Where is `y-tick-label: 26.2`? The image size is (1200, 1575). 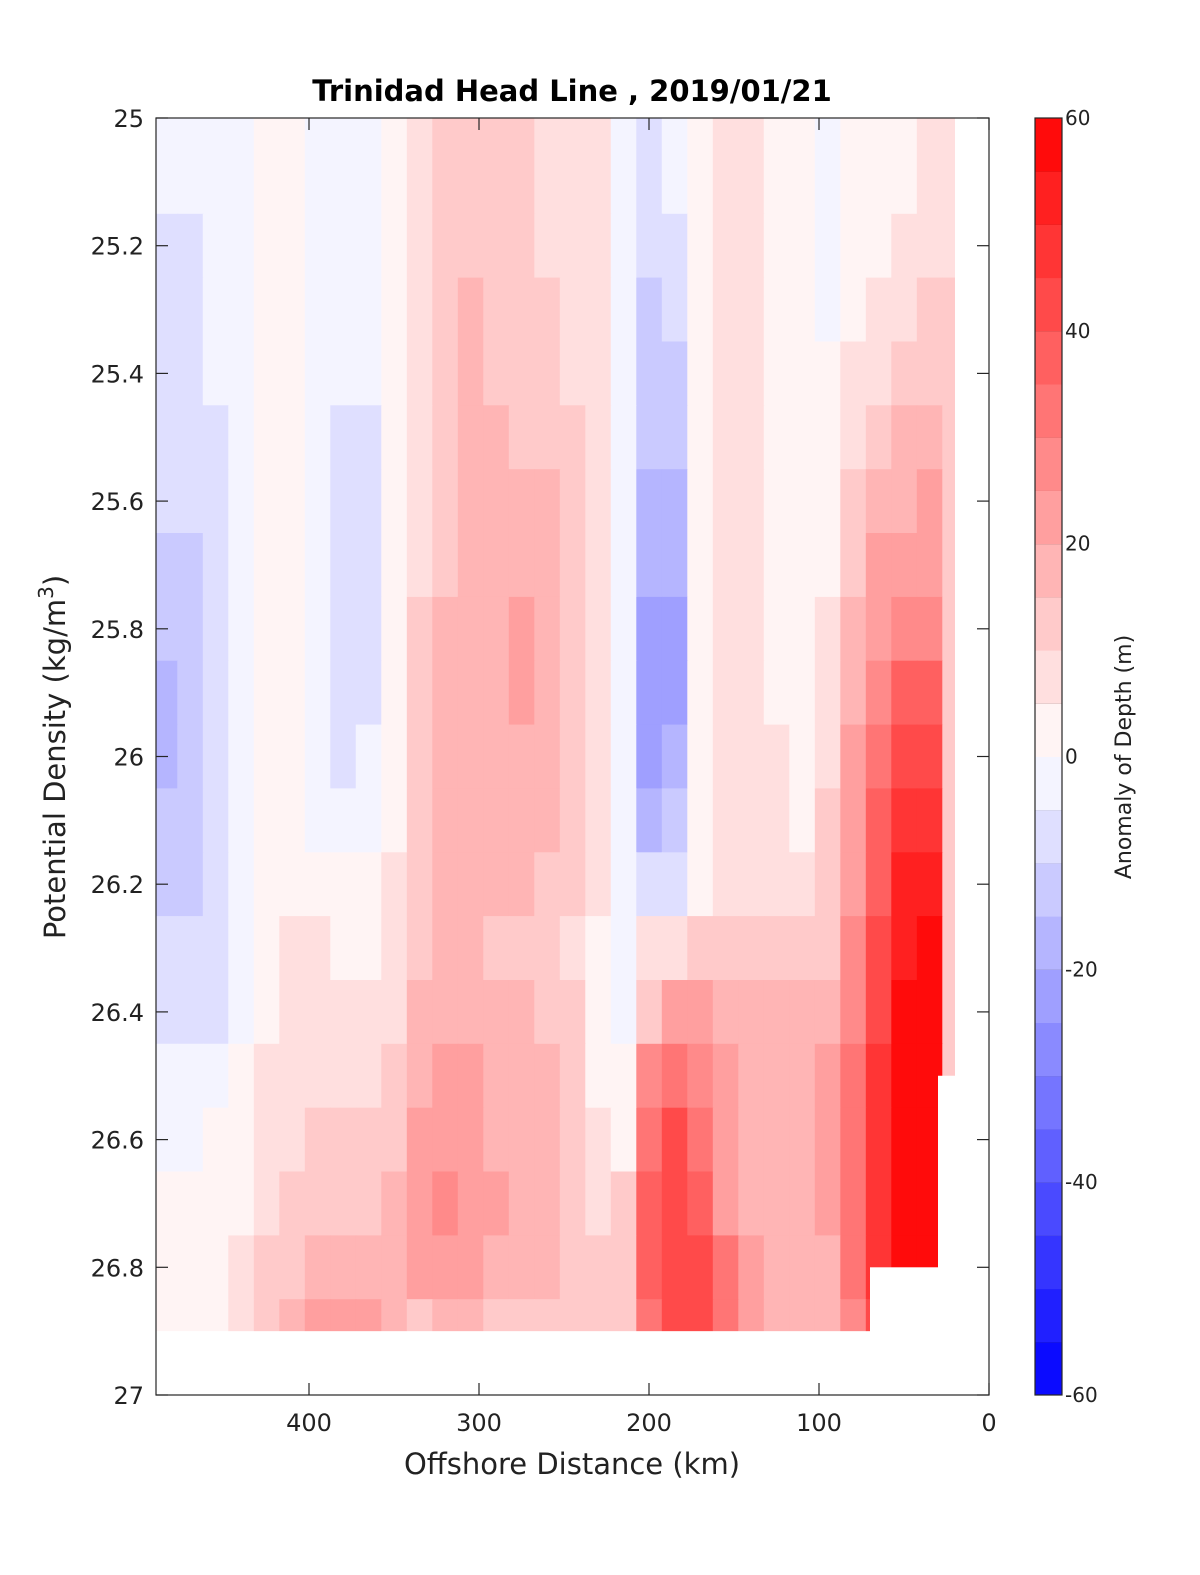 y-tick-label: 26.2 is located at coordinates (117, 885).